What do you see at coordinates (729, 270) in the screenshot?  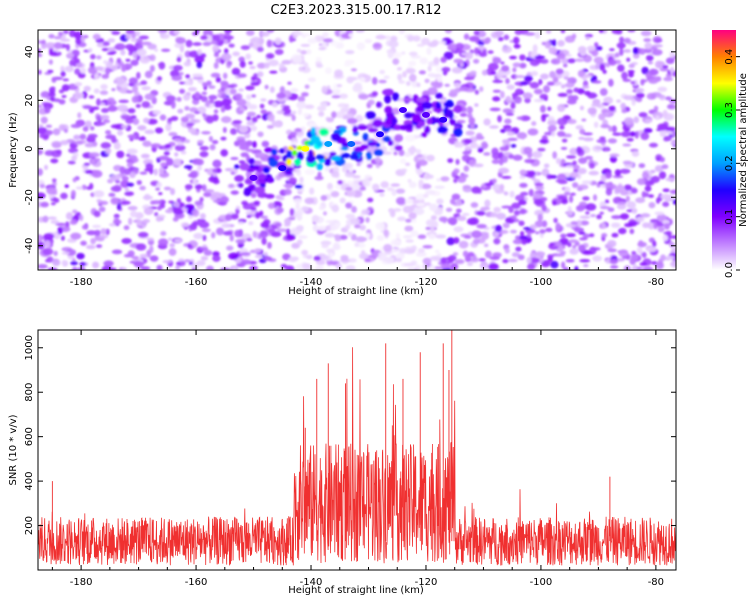 I see `colorbar-tick-label: 0.0` at bounding box center [729, 270].